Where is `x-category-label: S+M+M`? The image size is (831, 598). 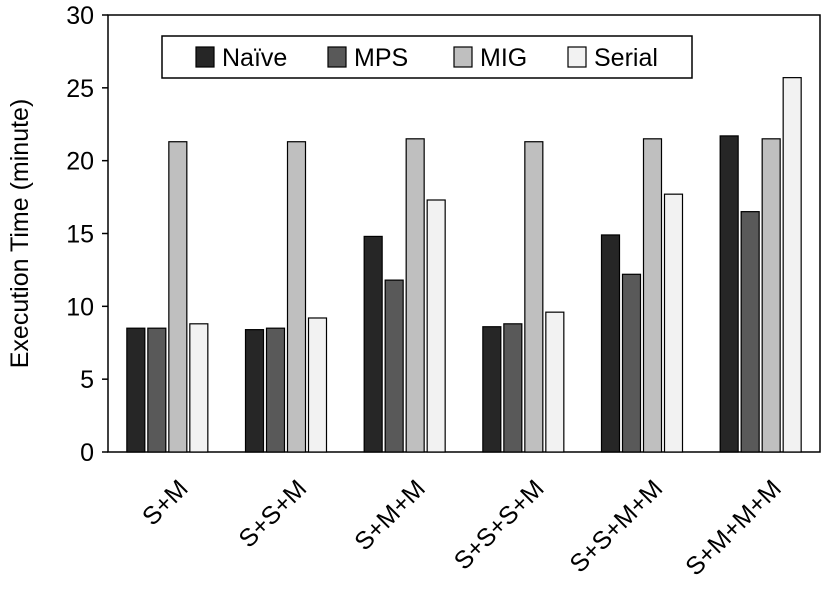
x-category-label: S+M+M is located at coordinates (390, 515).